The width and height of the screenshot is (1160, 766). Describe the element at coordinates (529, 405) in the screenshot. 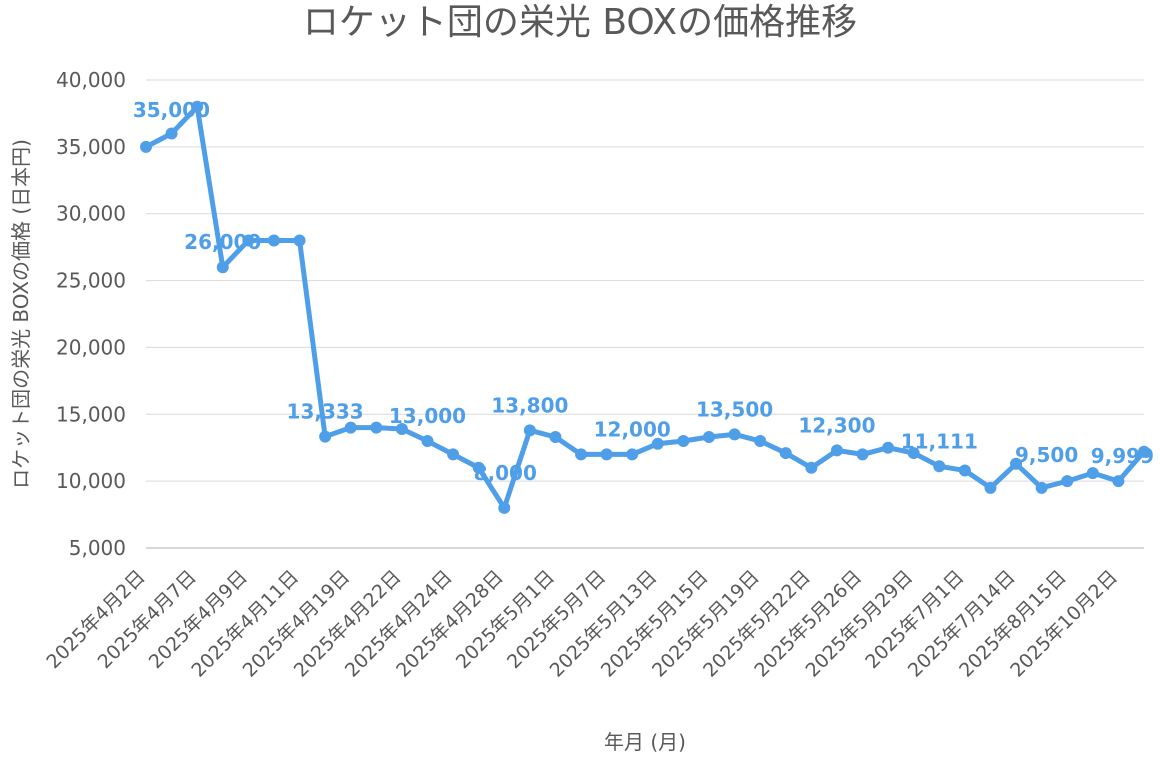

I see `data-label: 13,800` at that location.